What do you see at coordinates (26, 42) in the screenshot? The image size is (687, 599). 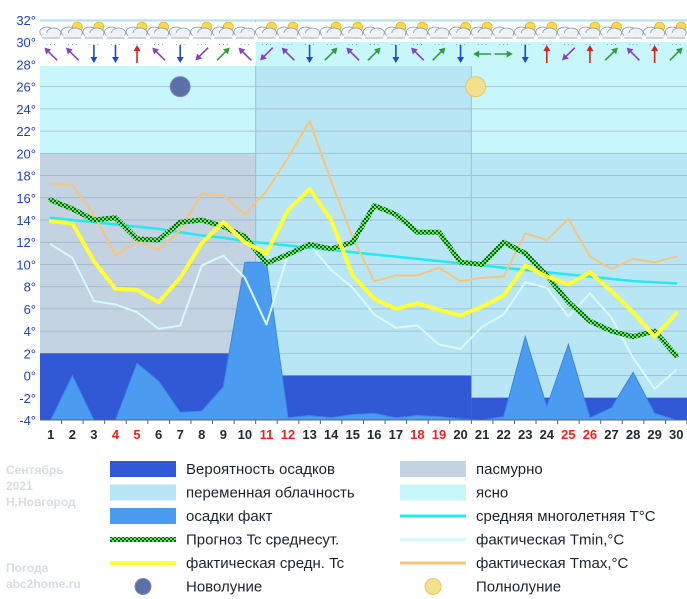 I see `y-tick-label: 30°` at bounding box center [26, 42].